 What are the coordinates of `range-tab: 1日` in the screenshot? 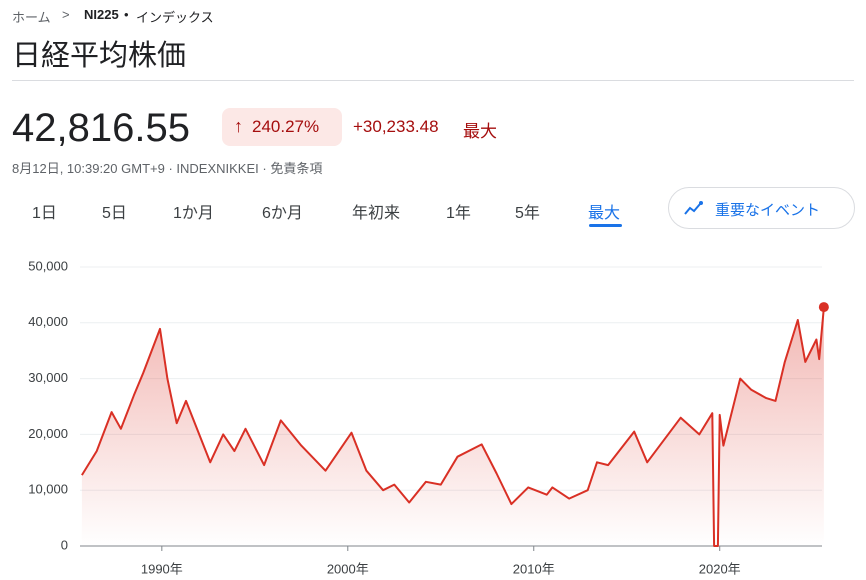 It's located at (44, 213).